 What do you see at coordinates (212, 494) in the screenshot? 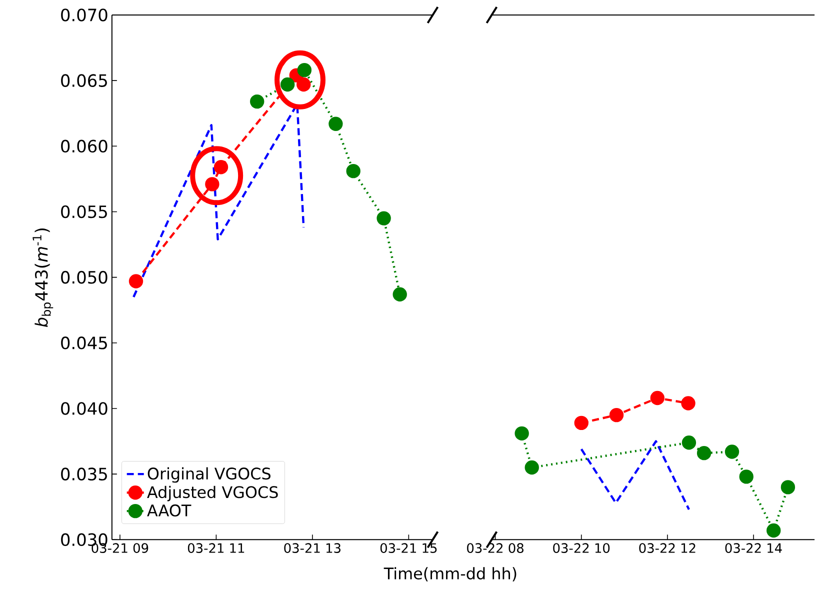
I see `legend-label: Adjusted VGOCS` at bounding box center [212, 494].